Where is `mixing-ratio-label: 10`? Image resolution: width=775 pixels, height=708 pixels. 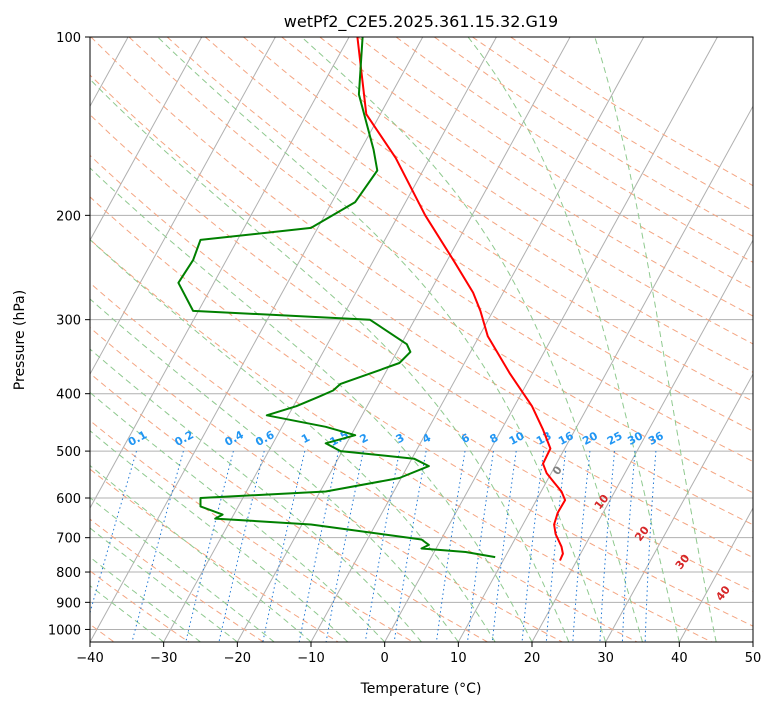 mixing-ratio-label: 10 is located at coordinates (517, 438).